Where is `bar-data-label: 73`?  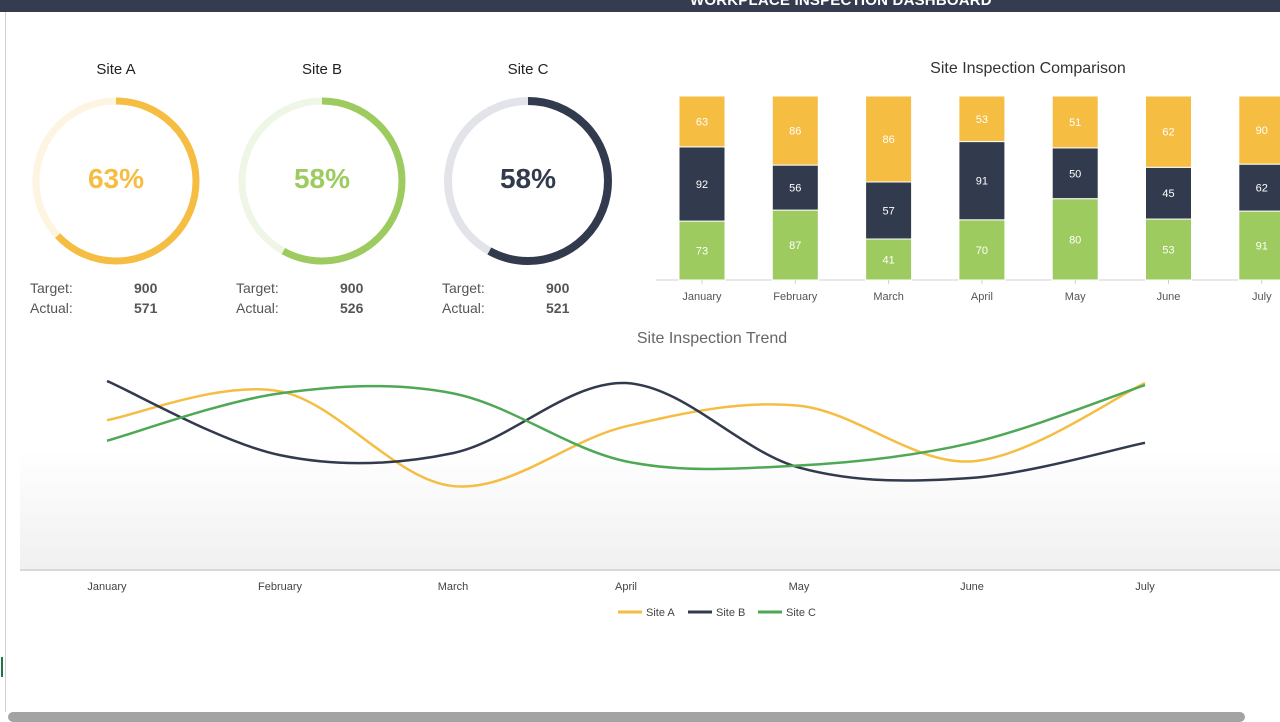 bar-data-label: 73 is located at coordinates (702, 252).